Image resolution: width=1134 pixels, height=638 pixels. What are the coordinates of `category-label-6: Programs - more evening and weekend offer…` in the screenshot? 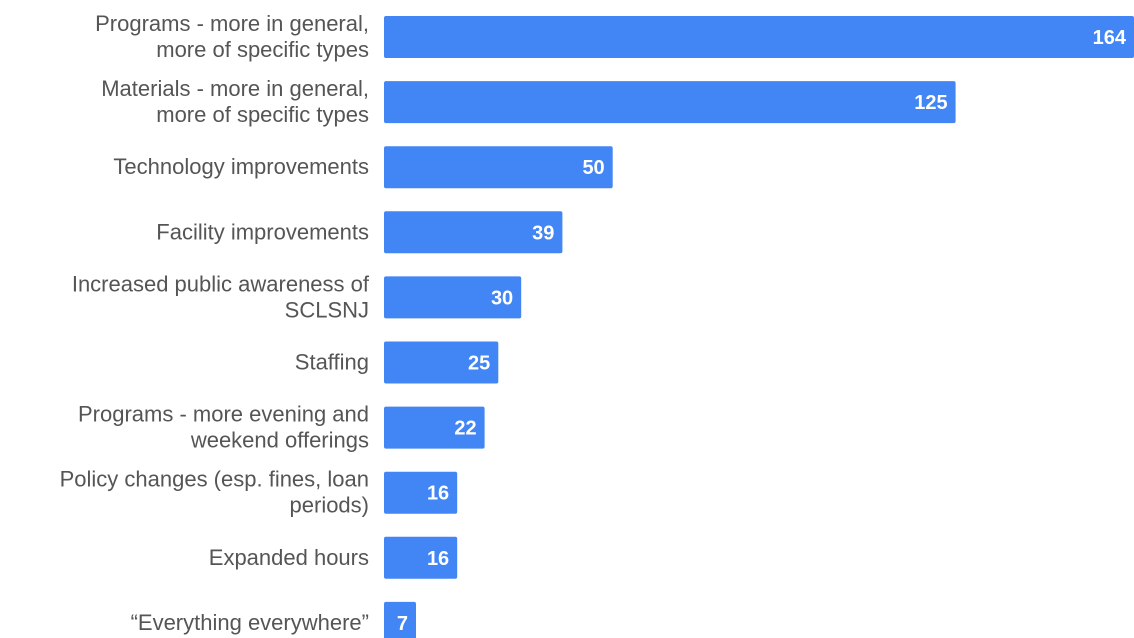 It's located at (223, 427).